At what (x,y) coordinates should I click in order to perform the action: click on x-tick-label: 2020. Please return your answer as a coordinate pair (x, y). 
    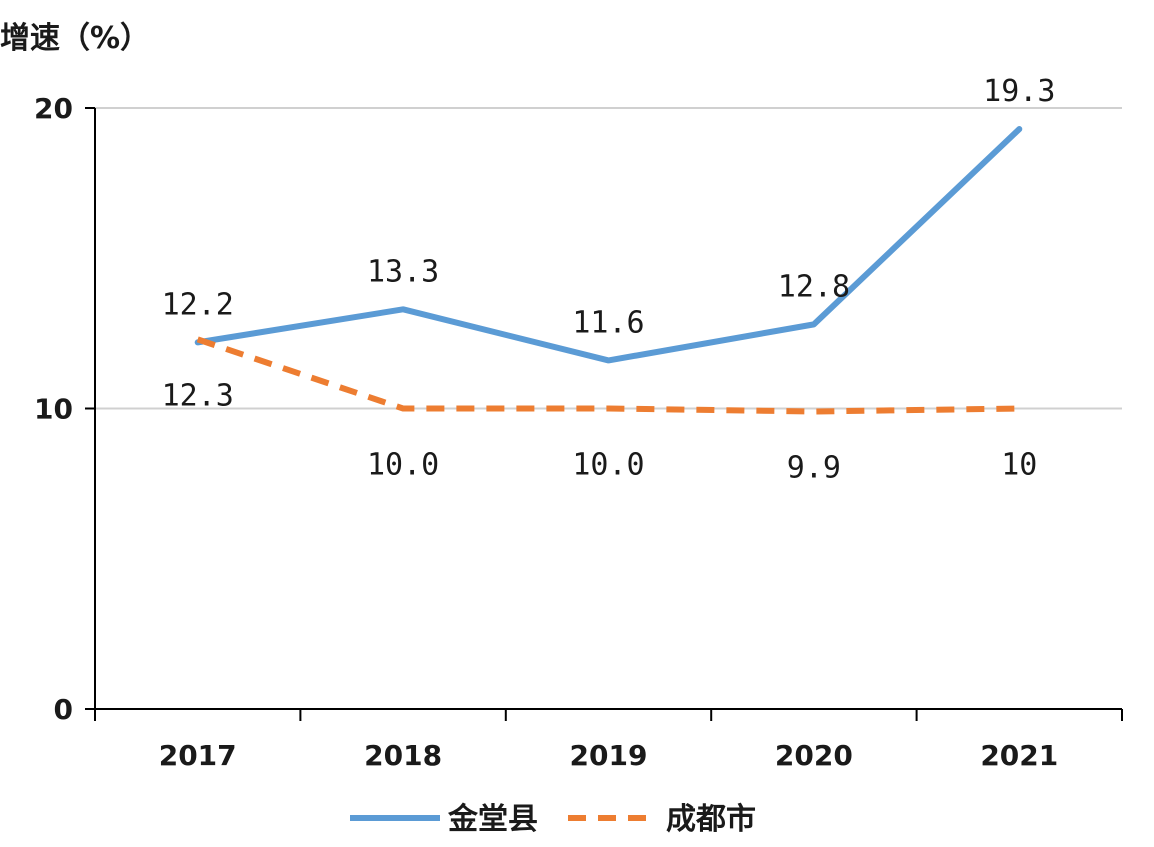
    Looking at the image, I should click on (814, 755).